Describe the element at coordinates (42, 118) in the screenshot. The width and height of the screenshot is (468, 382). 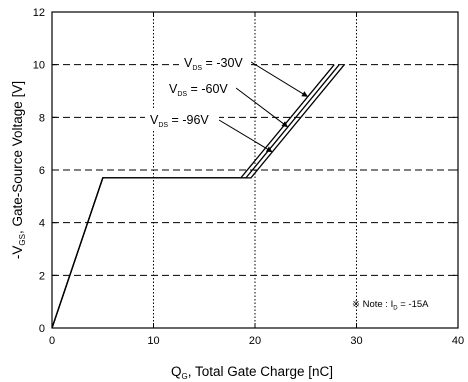
I see `y-tick-label-8: 8` at that location.